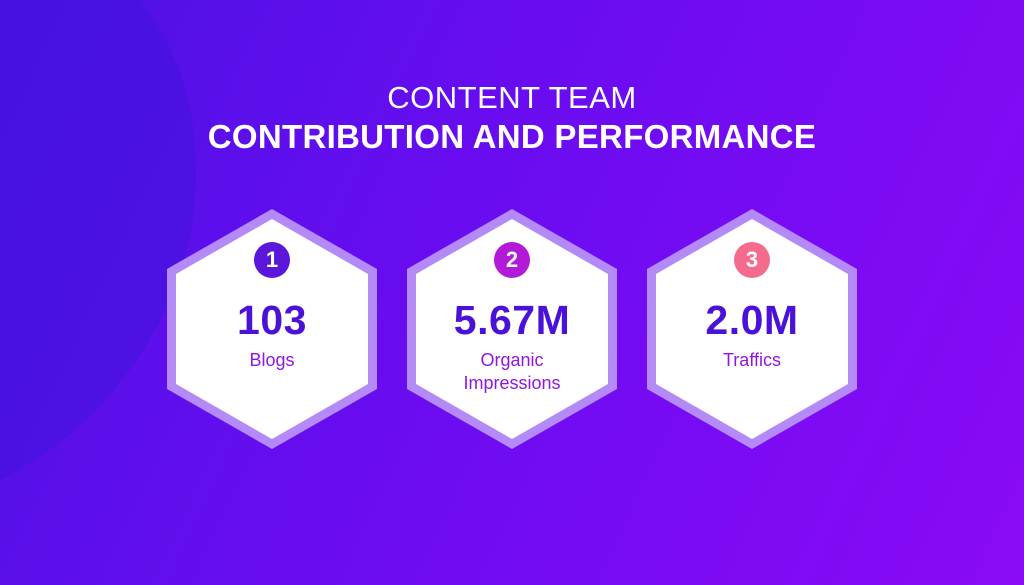 Image resolution: width=1024 pixels, height=585 pixels. I want to click on number-badge: 3, so click(752, 260).